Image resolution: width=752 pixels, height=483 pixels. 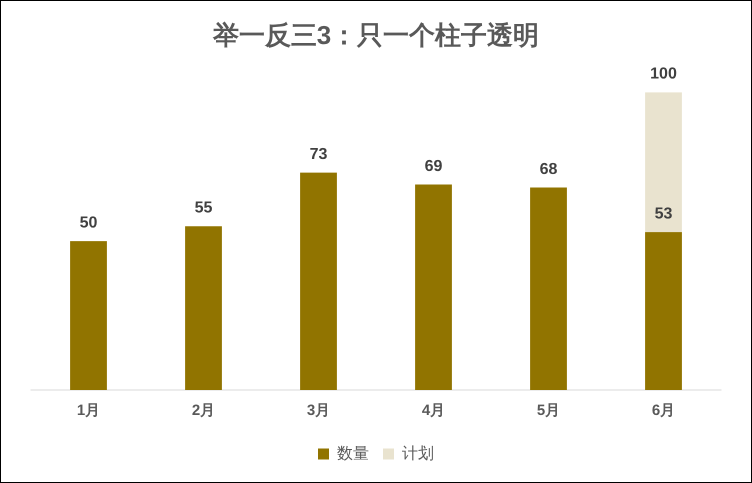 What do you see at coordinates (548, 411) in the screenshot?
I see `x-tick-label: 5月` at bounding box center [548, 411].